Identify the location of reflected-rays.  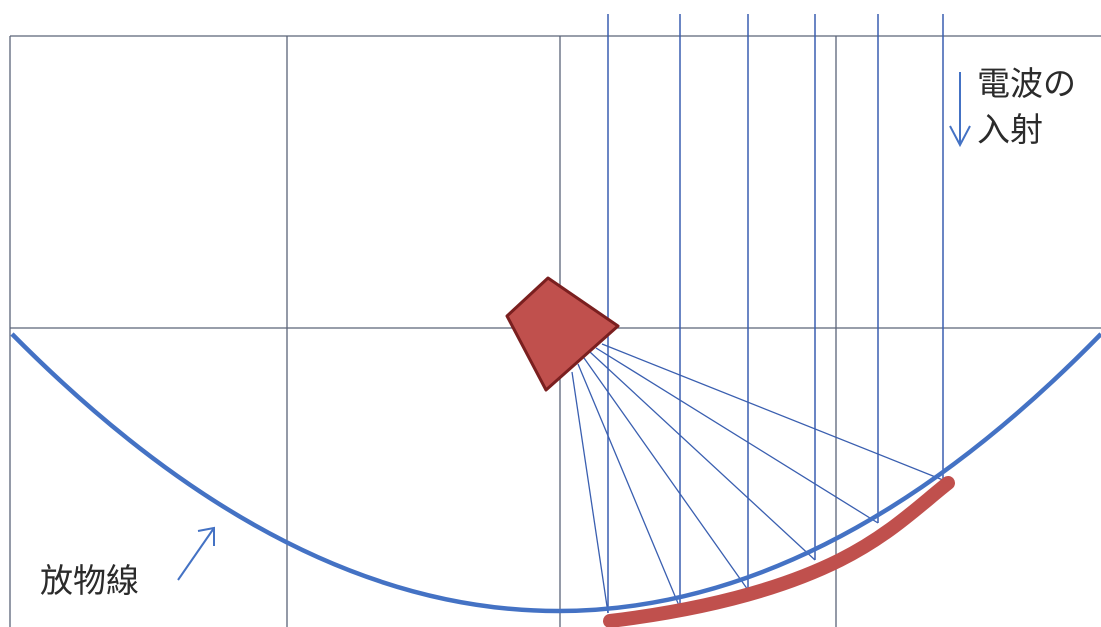
(757, 478).